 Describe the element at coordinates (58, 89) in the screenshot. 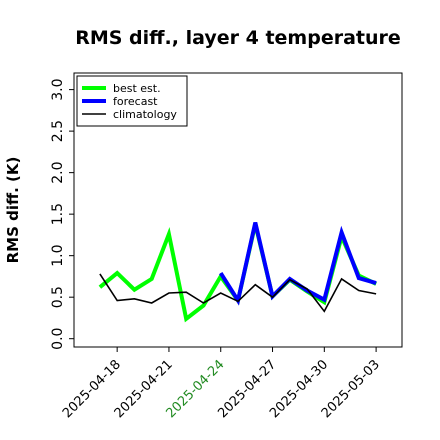

I see `y-tick-label: 3.0` at that location.